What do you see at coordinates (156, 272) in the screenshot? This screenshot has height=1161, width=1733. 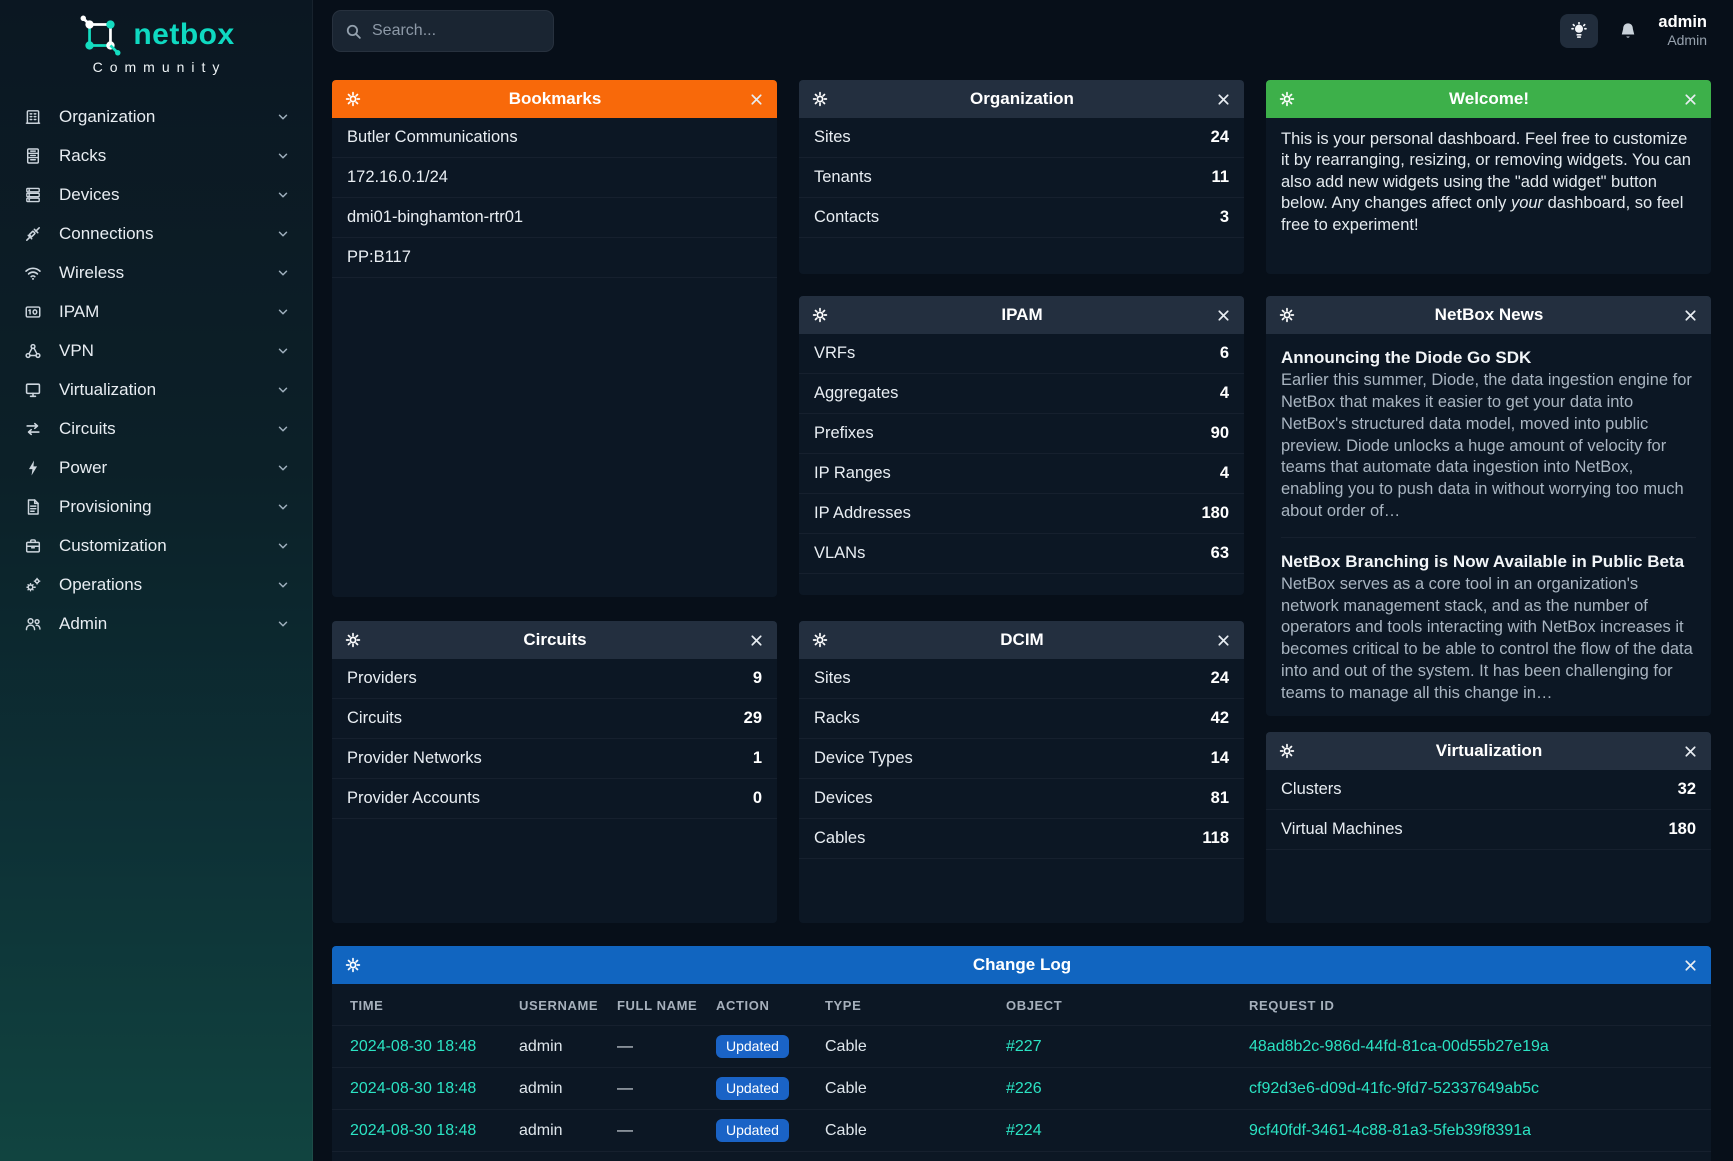 I see `sidebar-item-wireless: Wireless` at bounding box center [156, 272].